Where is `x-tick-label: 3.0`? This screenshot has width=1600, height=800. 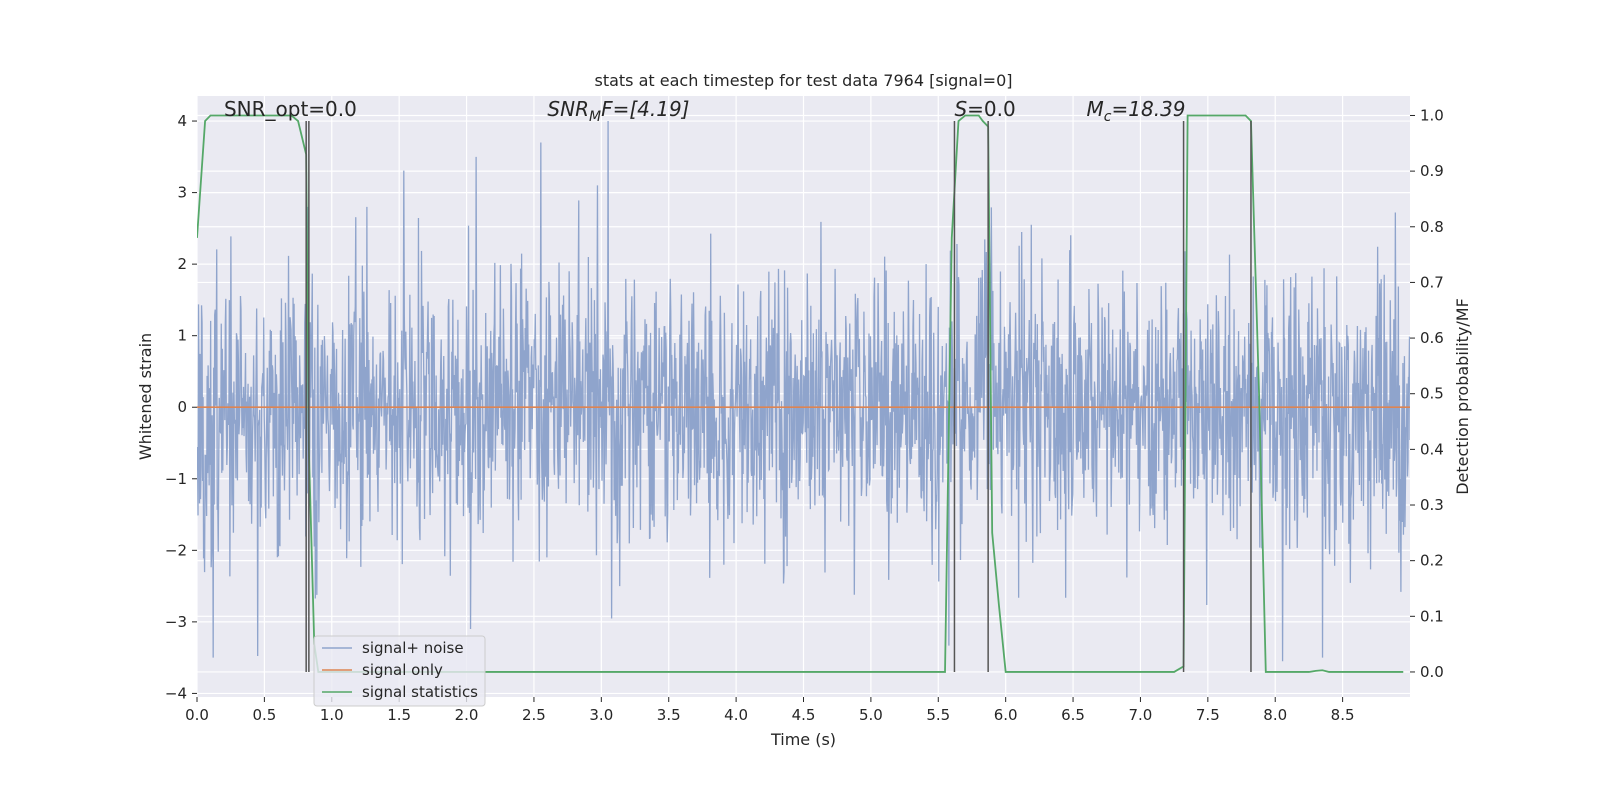
x-tick-label: 3.0 is located at coordinates (601, 715).